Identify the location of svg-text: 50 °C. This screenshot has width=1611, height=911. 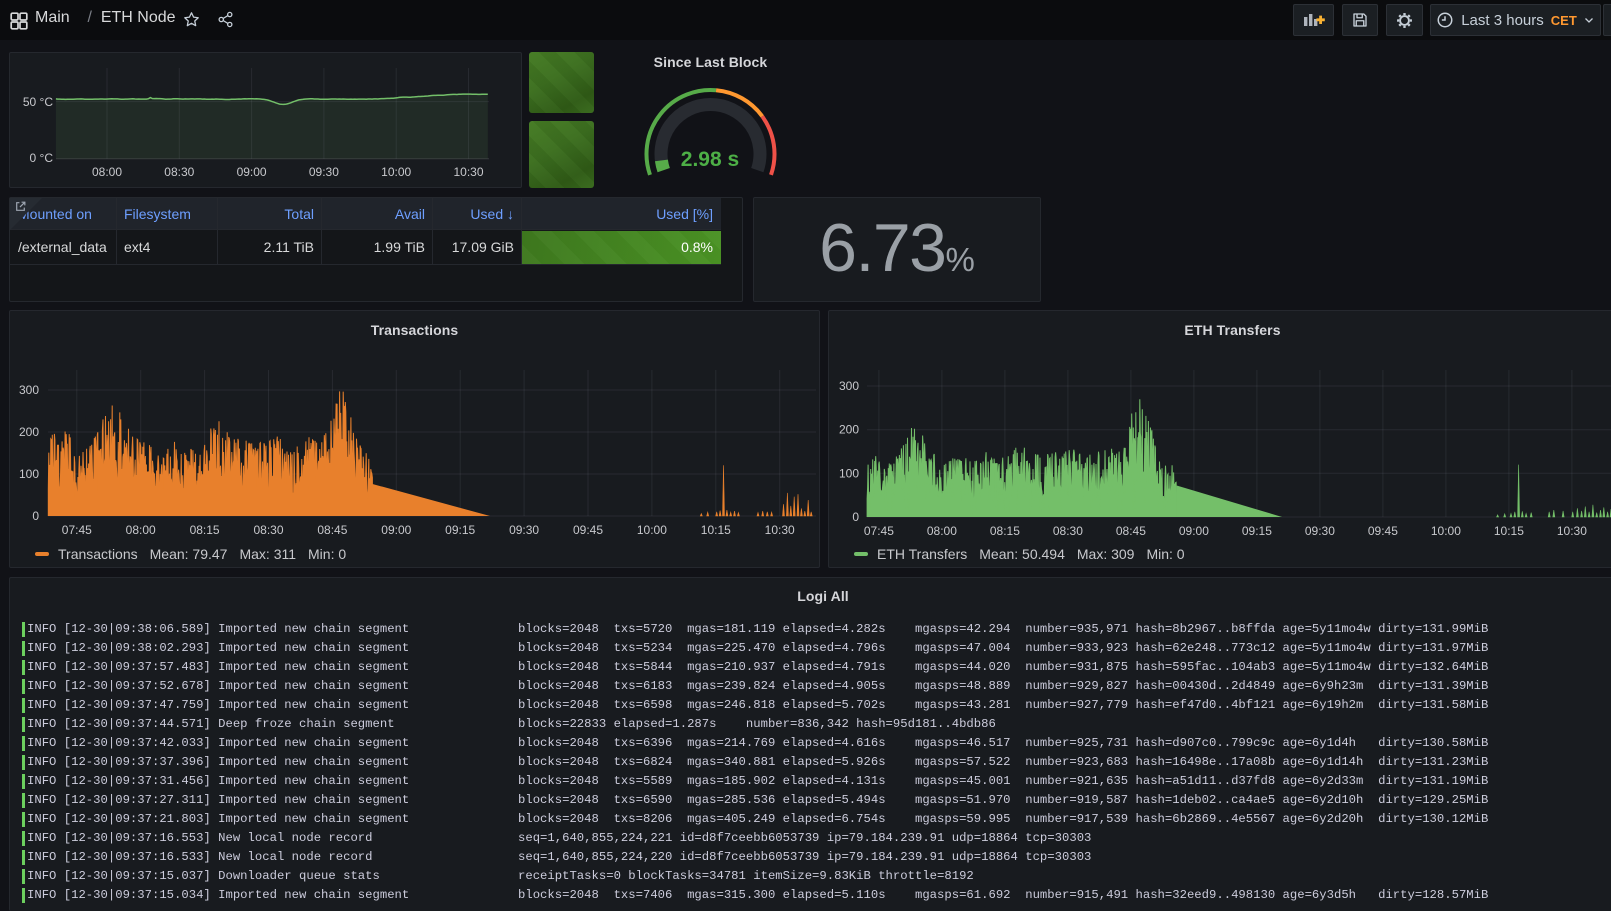
(38, 102).